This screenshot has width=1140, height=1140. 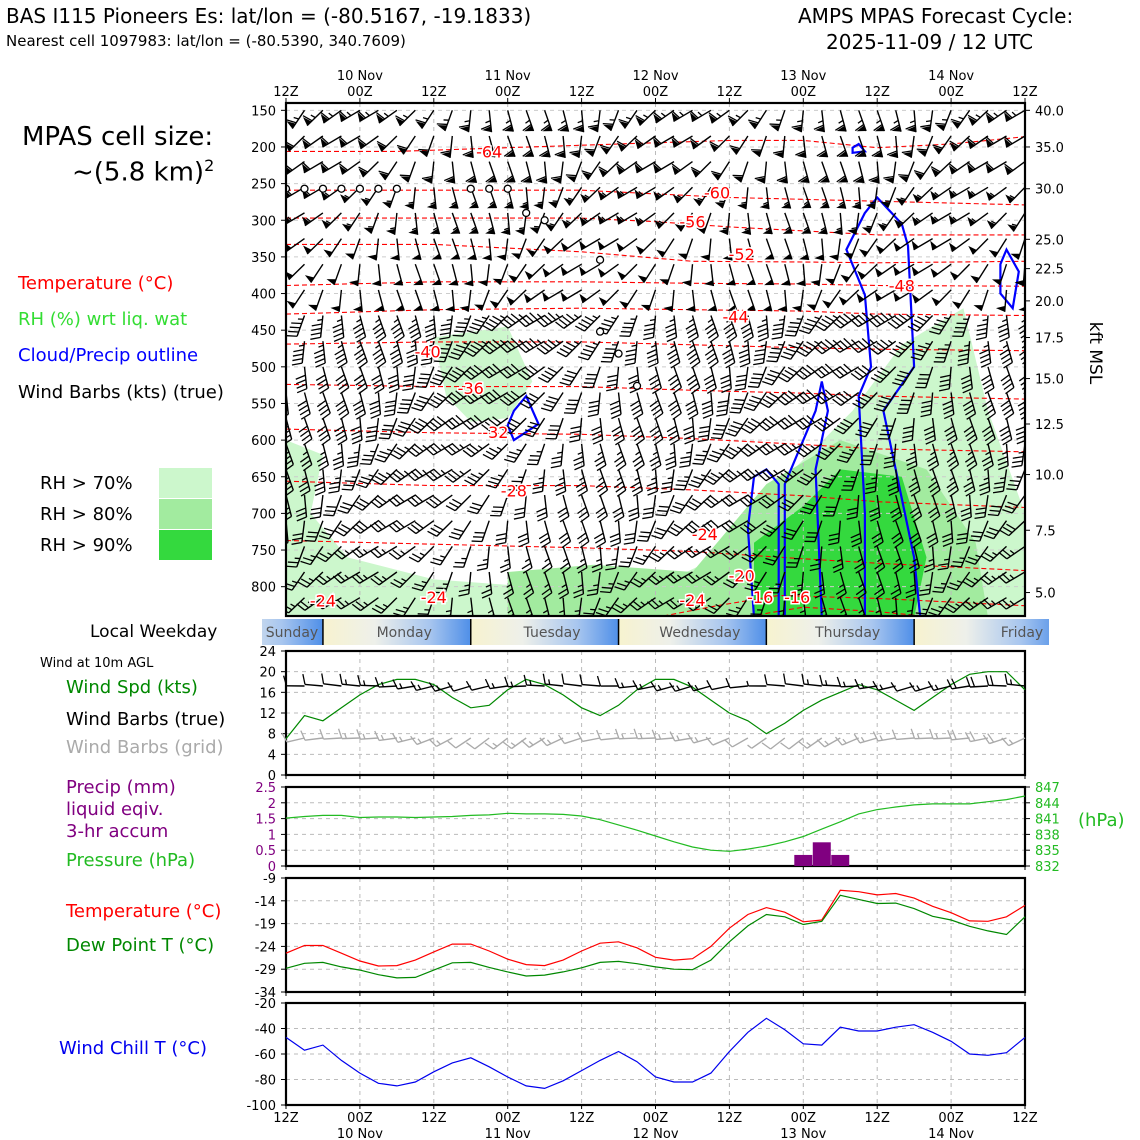 I want to click on wind-barb-10m, so click(x=811, y=680).